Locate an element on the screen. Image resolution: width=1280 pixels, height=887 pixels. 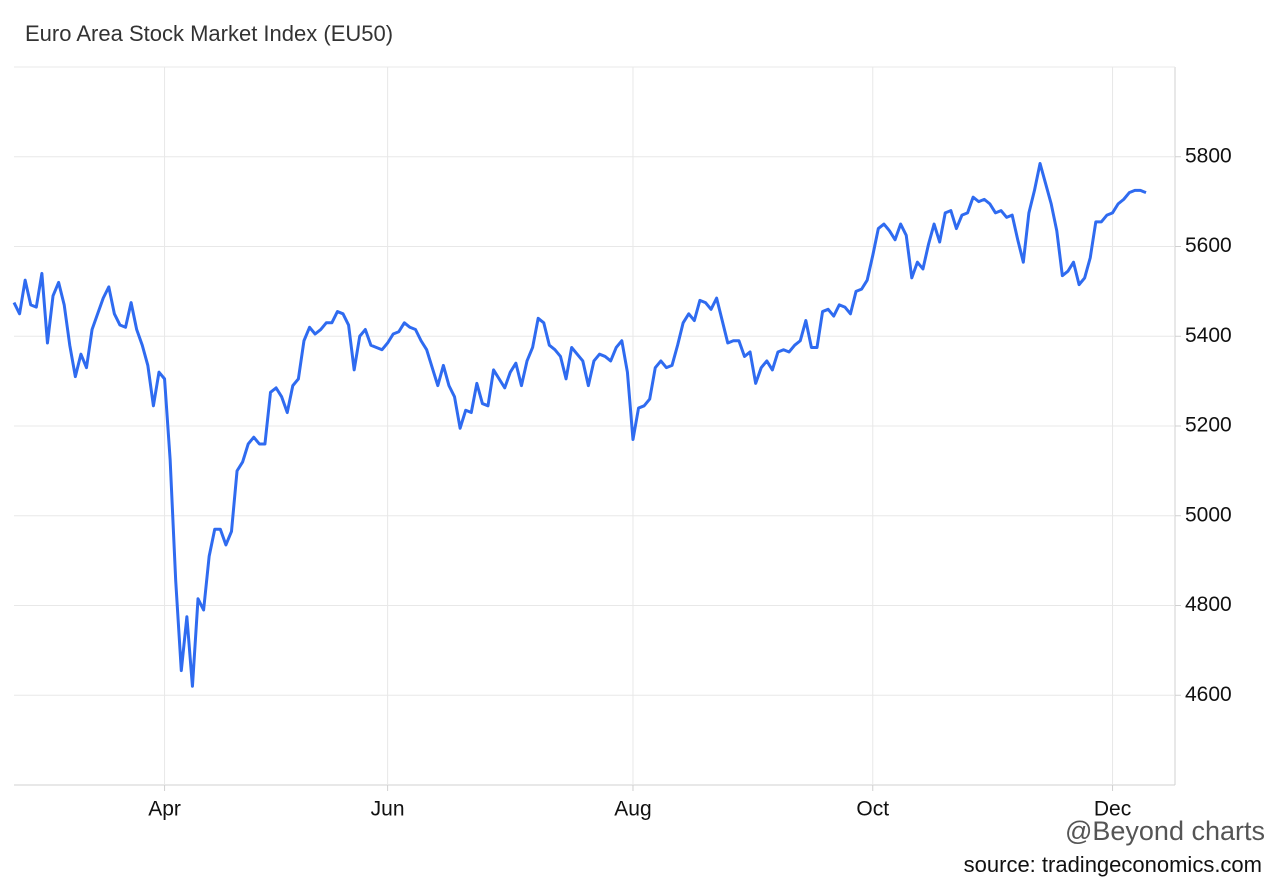
watermark: @Beyond charts is located at coordinates (1165, 831).